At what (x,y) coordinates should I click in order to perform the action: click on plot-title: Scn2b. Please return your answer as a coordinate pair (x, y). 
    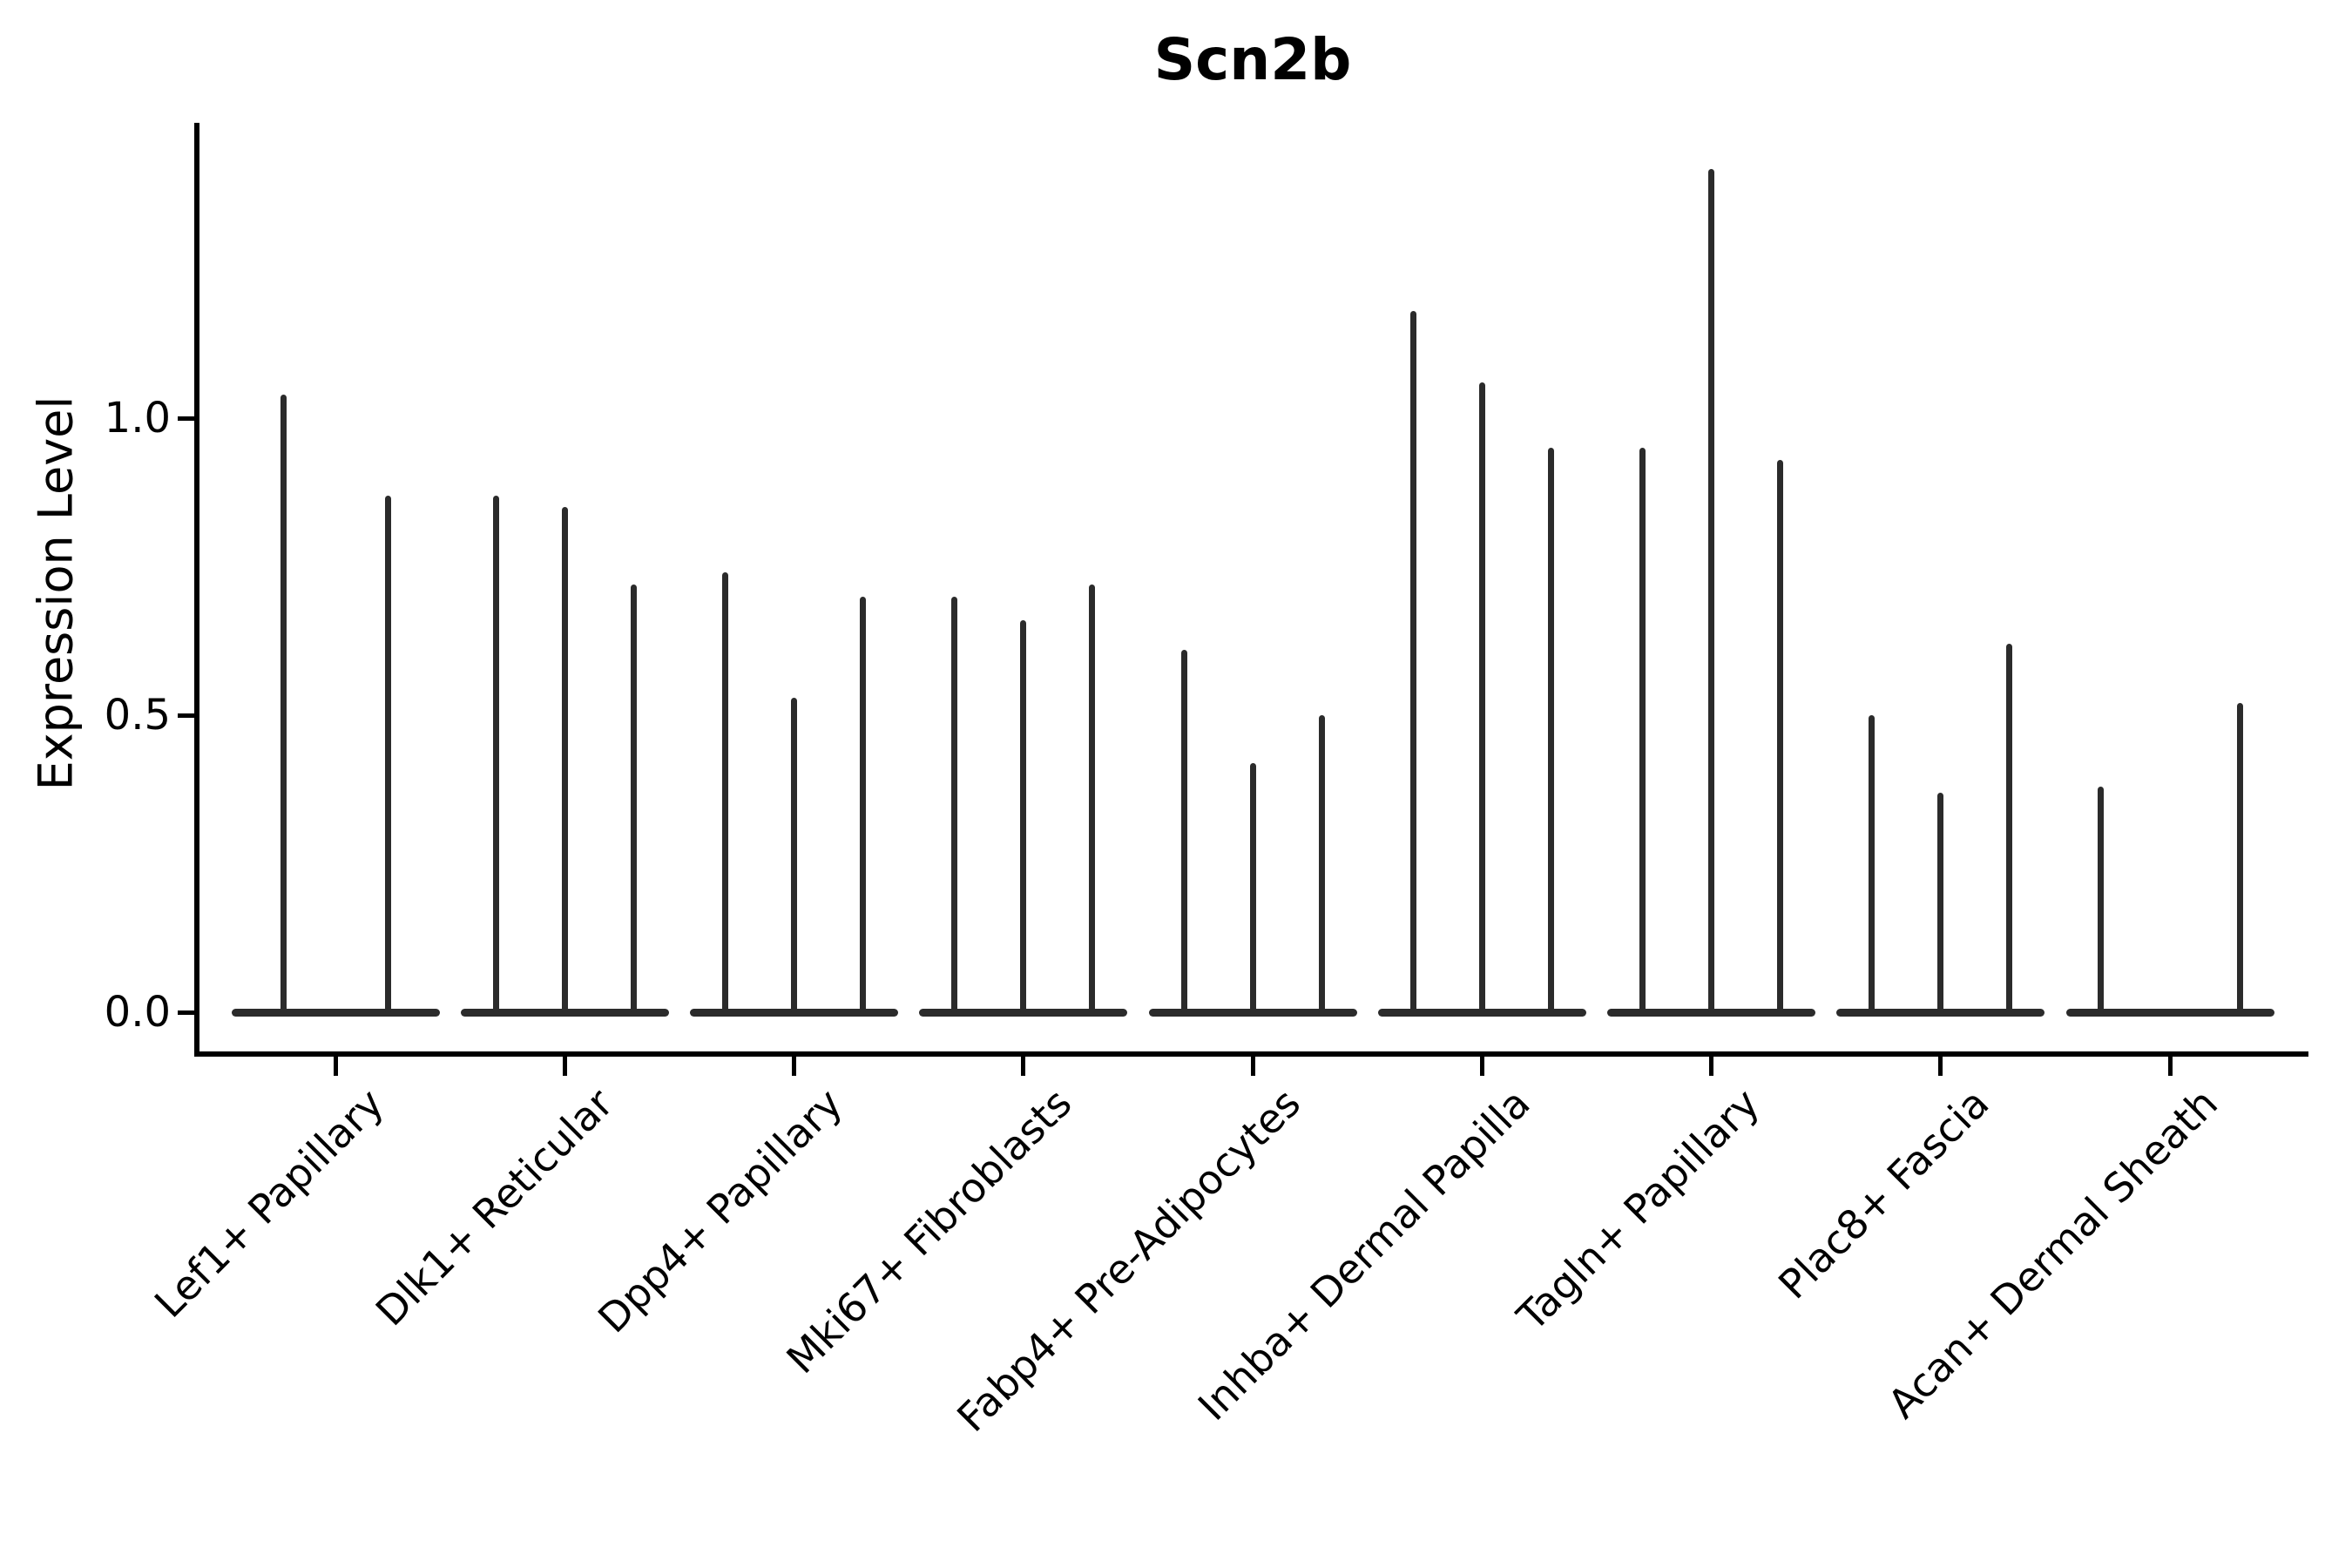
    Looking at the image, I should click on (1252, 59).